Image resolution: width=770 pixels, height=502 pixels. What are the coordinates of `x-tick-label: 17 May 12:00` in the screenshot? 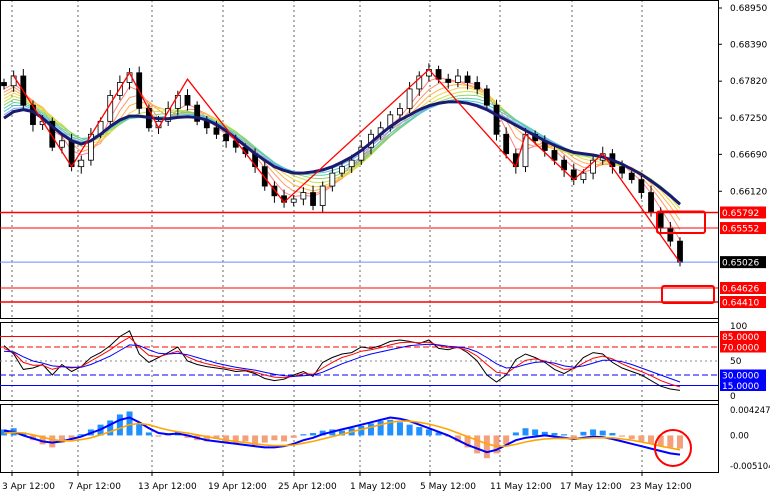 It's located at (591, 487).